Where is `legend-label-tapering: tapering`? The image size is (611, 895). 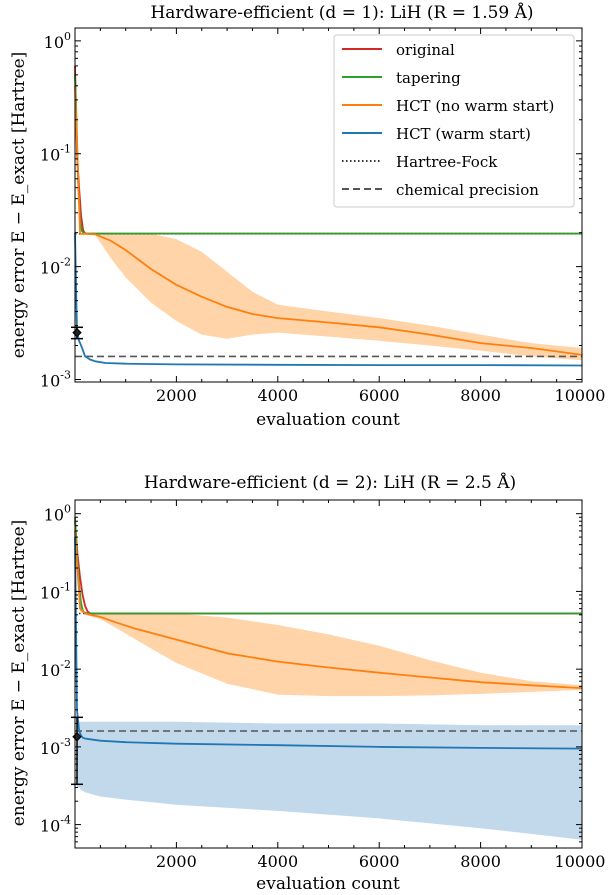 legend-label-tapering: tapering is located at coordinates (428, 78).